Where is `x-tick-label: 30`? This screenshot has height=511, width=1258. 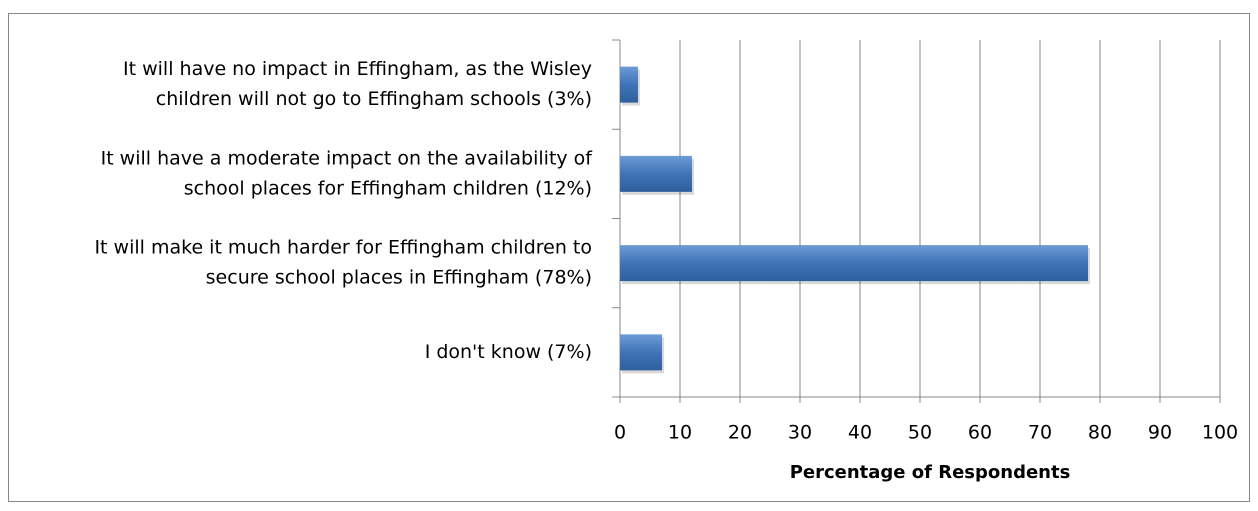
x-tick-label: 30 is located at coordinates (800, 433).